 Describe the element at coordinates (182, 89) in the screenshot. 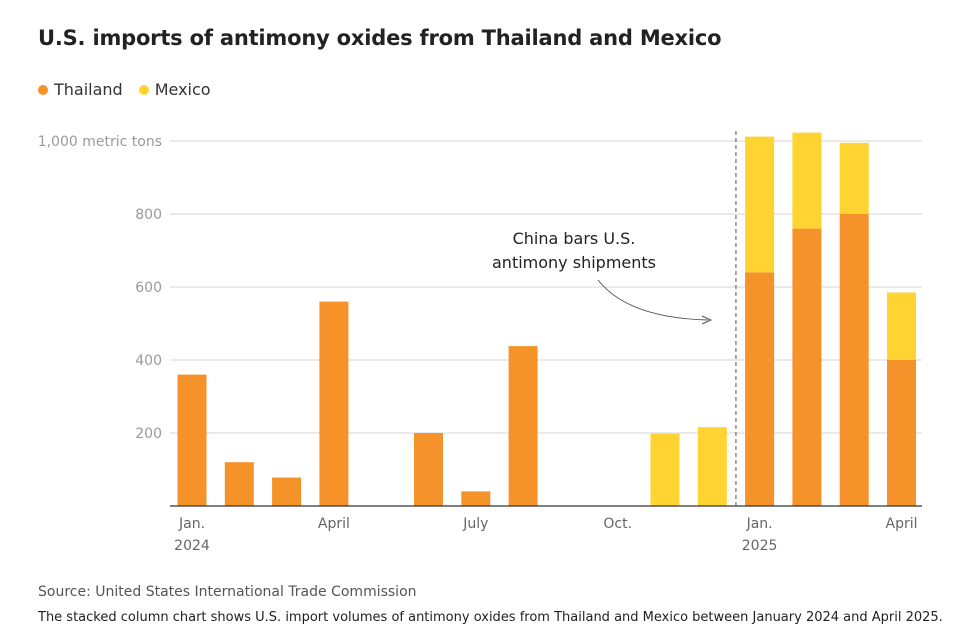

I see `legend-label-mexico: Mexico` at that location.